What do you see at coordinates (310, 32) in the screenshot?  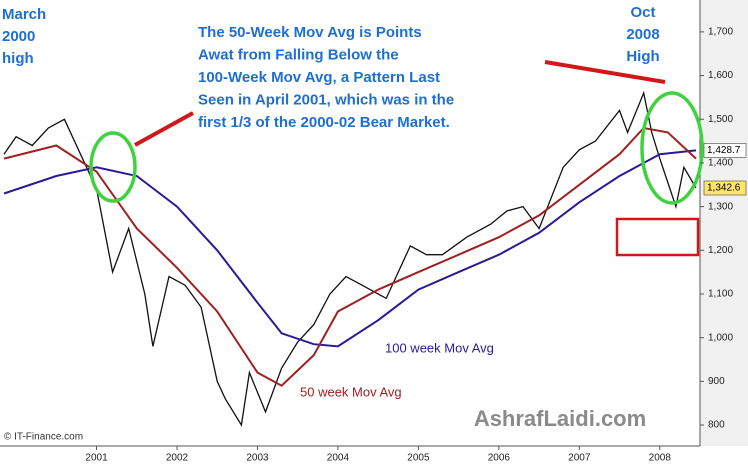 I see `annotation: The 50-Week Mov Avg is Points` at bounding box center [310, 32].